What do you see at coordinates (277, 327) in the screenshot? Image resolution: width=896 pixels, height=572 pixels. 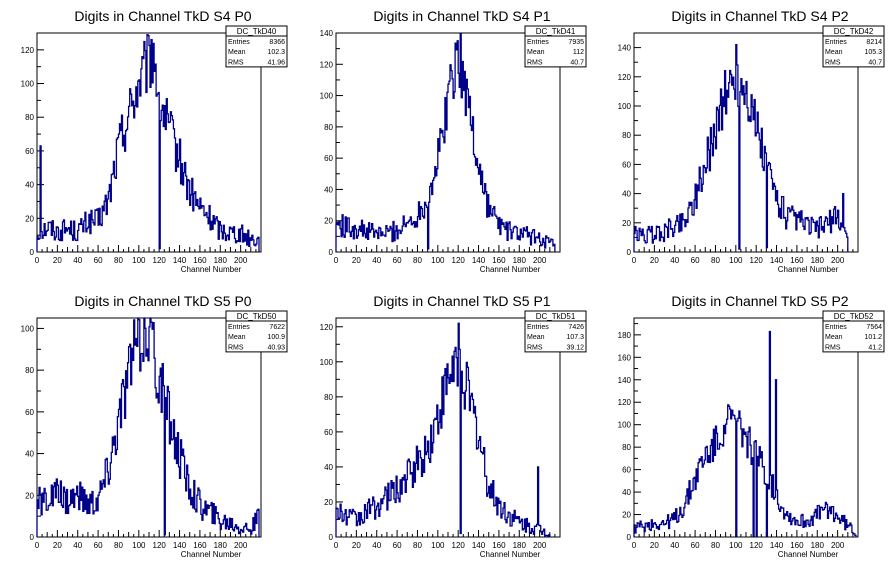 I see `stats-value: 7622` at bounding box center [277, 327].